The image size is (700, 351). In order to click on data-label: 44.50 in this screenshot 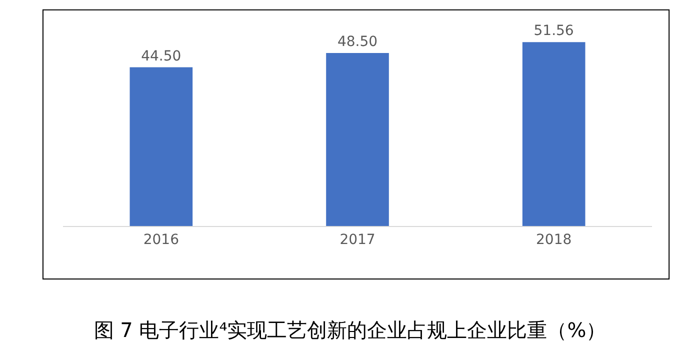, I will do `click(161, 56)`.